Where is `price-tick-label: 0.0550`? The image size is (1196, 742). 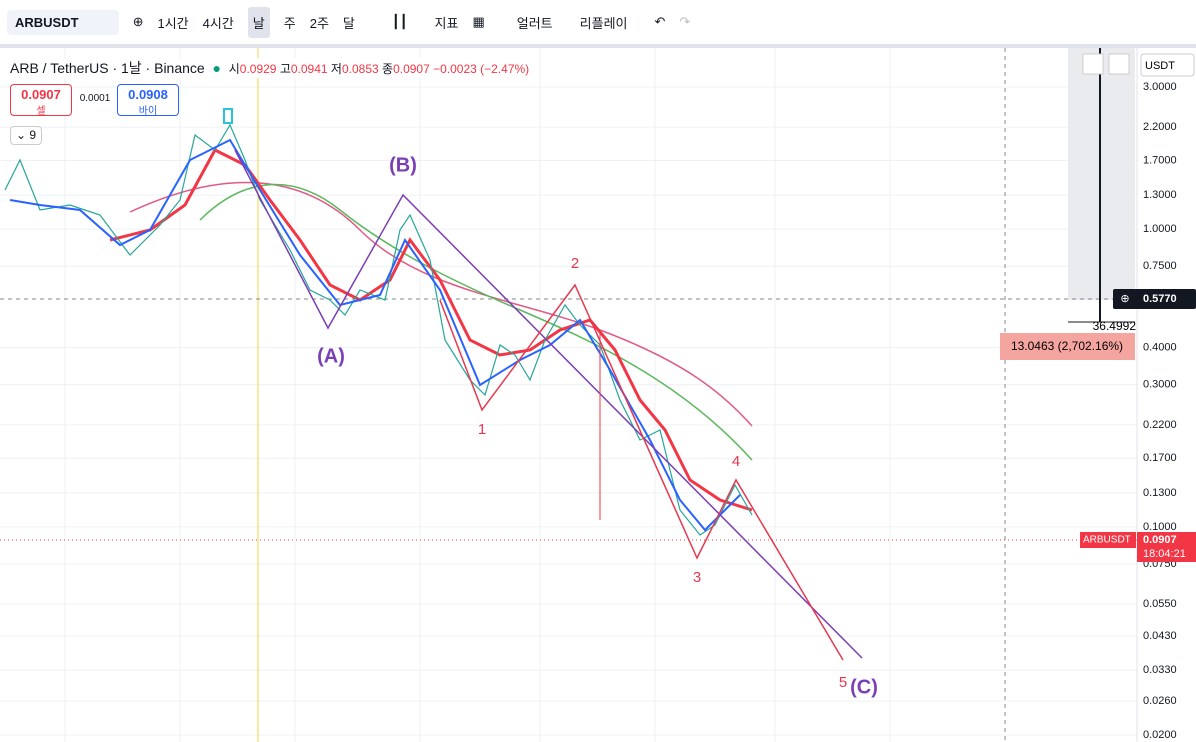 price-tick-label: 0.0550 is located at coordinates (1160, 604).